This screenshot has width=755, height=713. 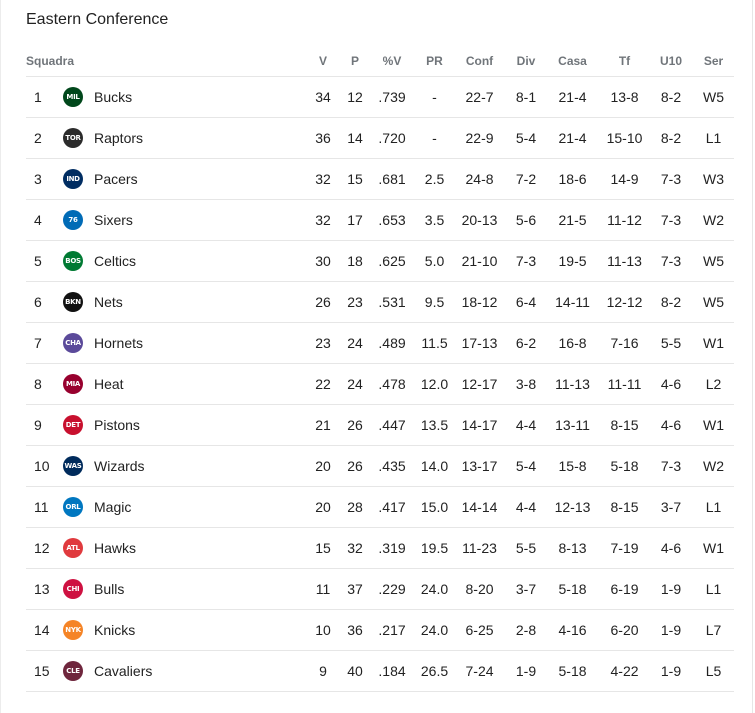 I want to click on losses-cell: 36, so click(x=355, y=630).